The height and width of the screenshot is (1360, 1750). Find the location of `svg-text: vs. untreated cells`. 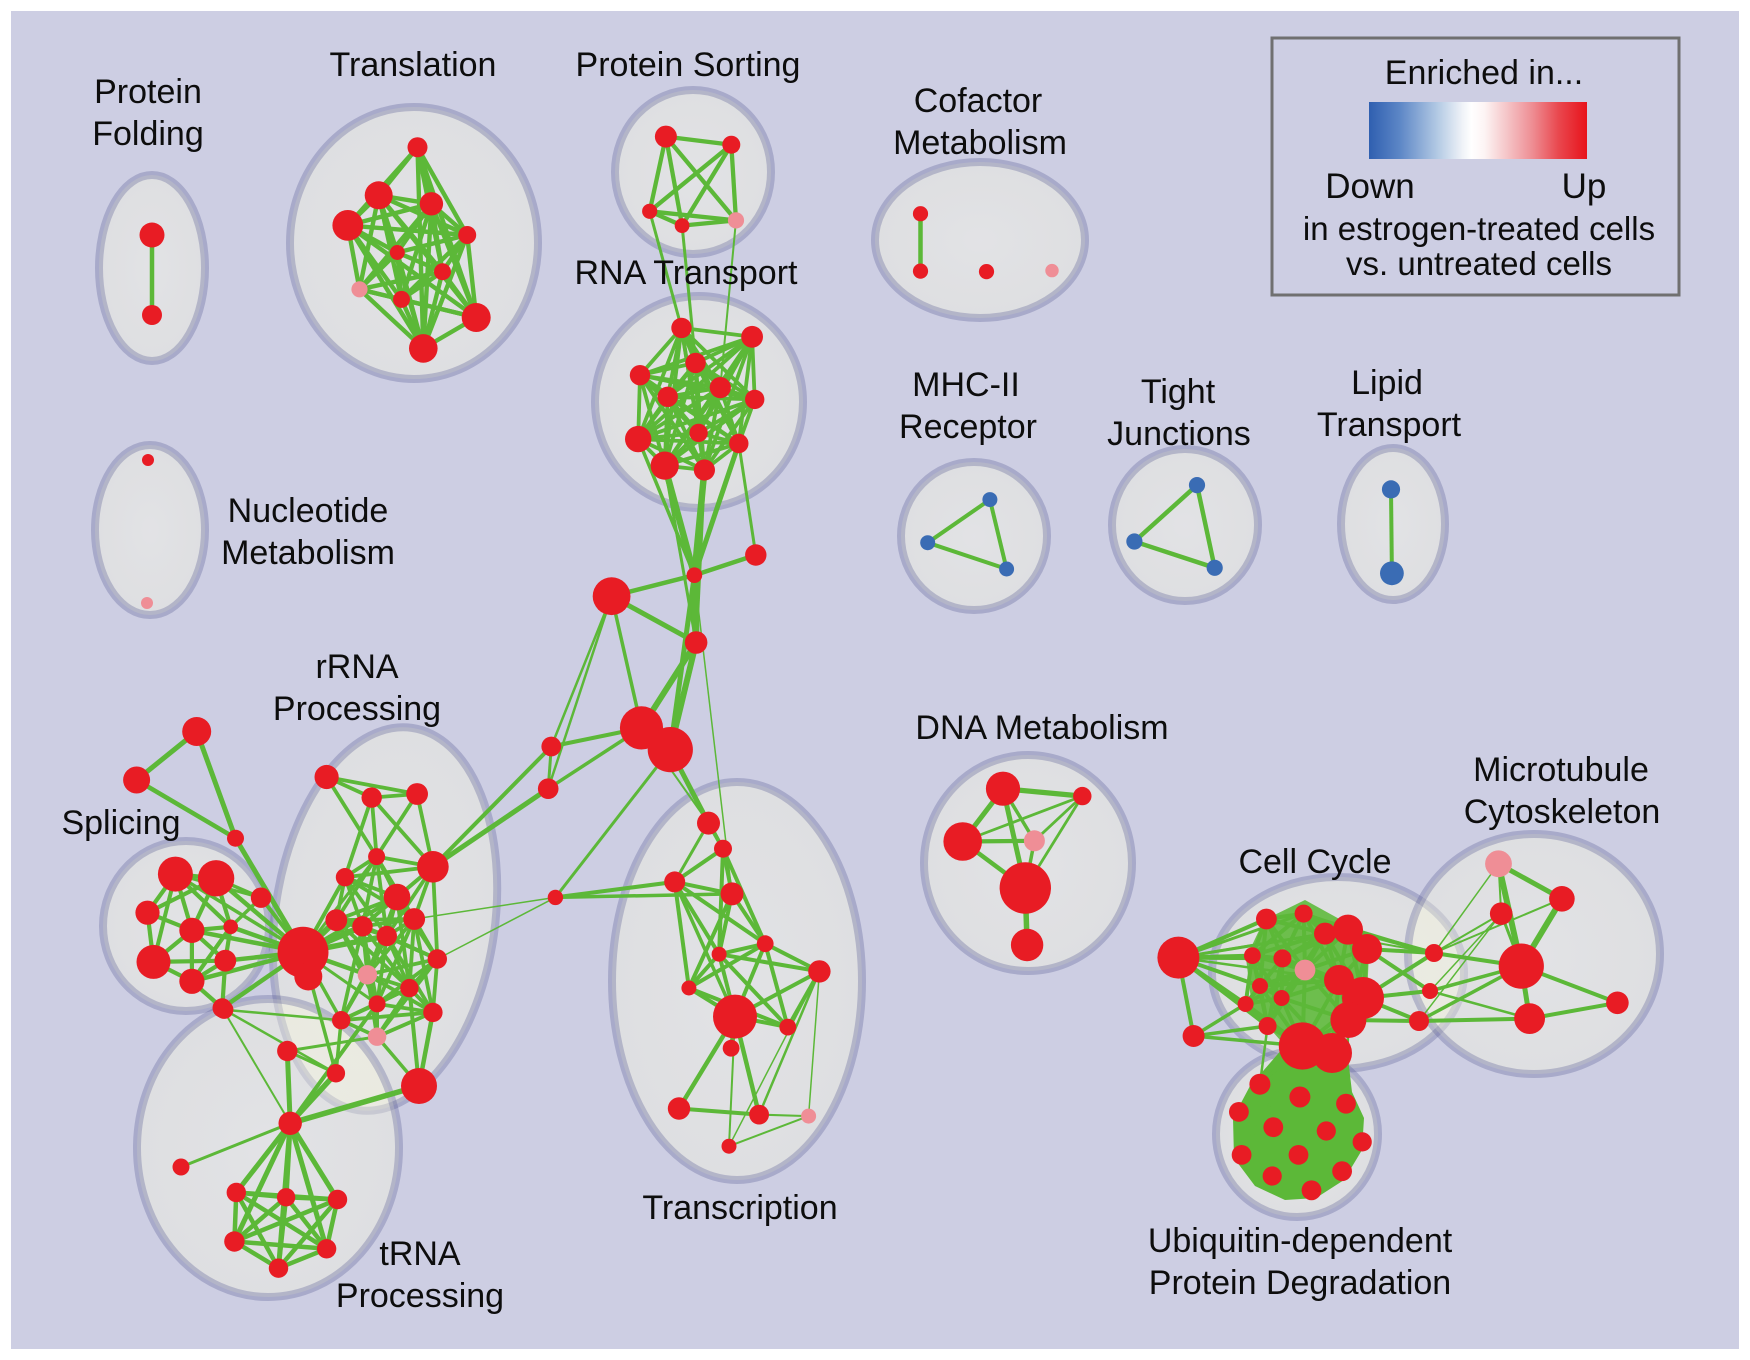

svg-text: vs. untreated cells is located at coordinates (1479, 263).